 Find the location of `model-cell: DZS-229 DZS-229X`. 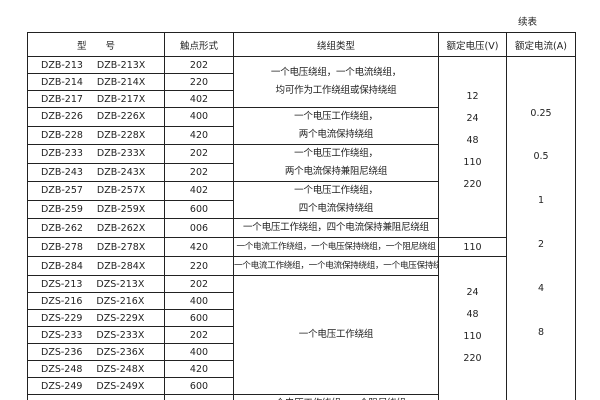

model-cell: DZS-229 DZS-229X is located at coordinates (96, 318).